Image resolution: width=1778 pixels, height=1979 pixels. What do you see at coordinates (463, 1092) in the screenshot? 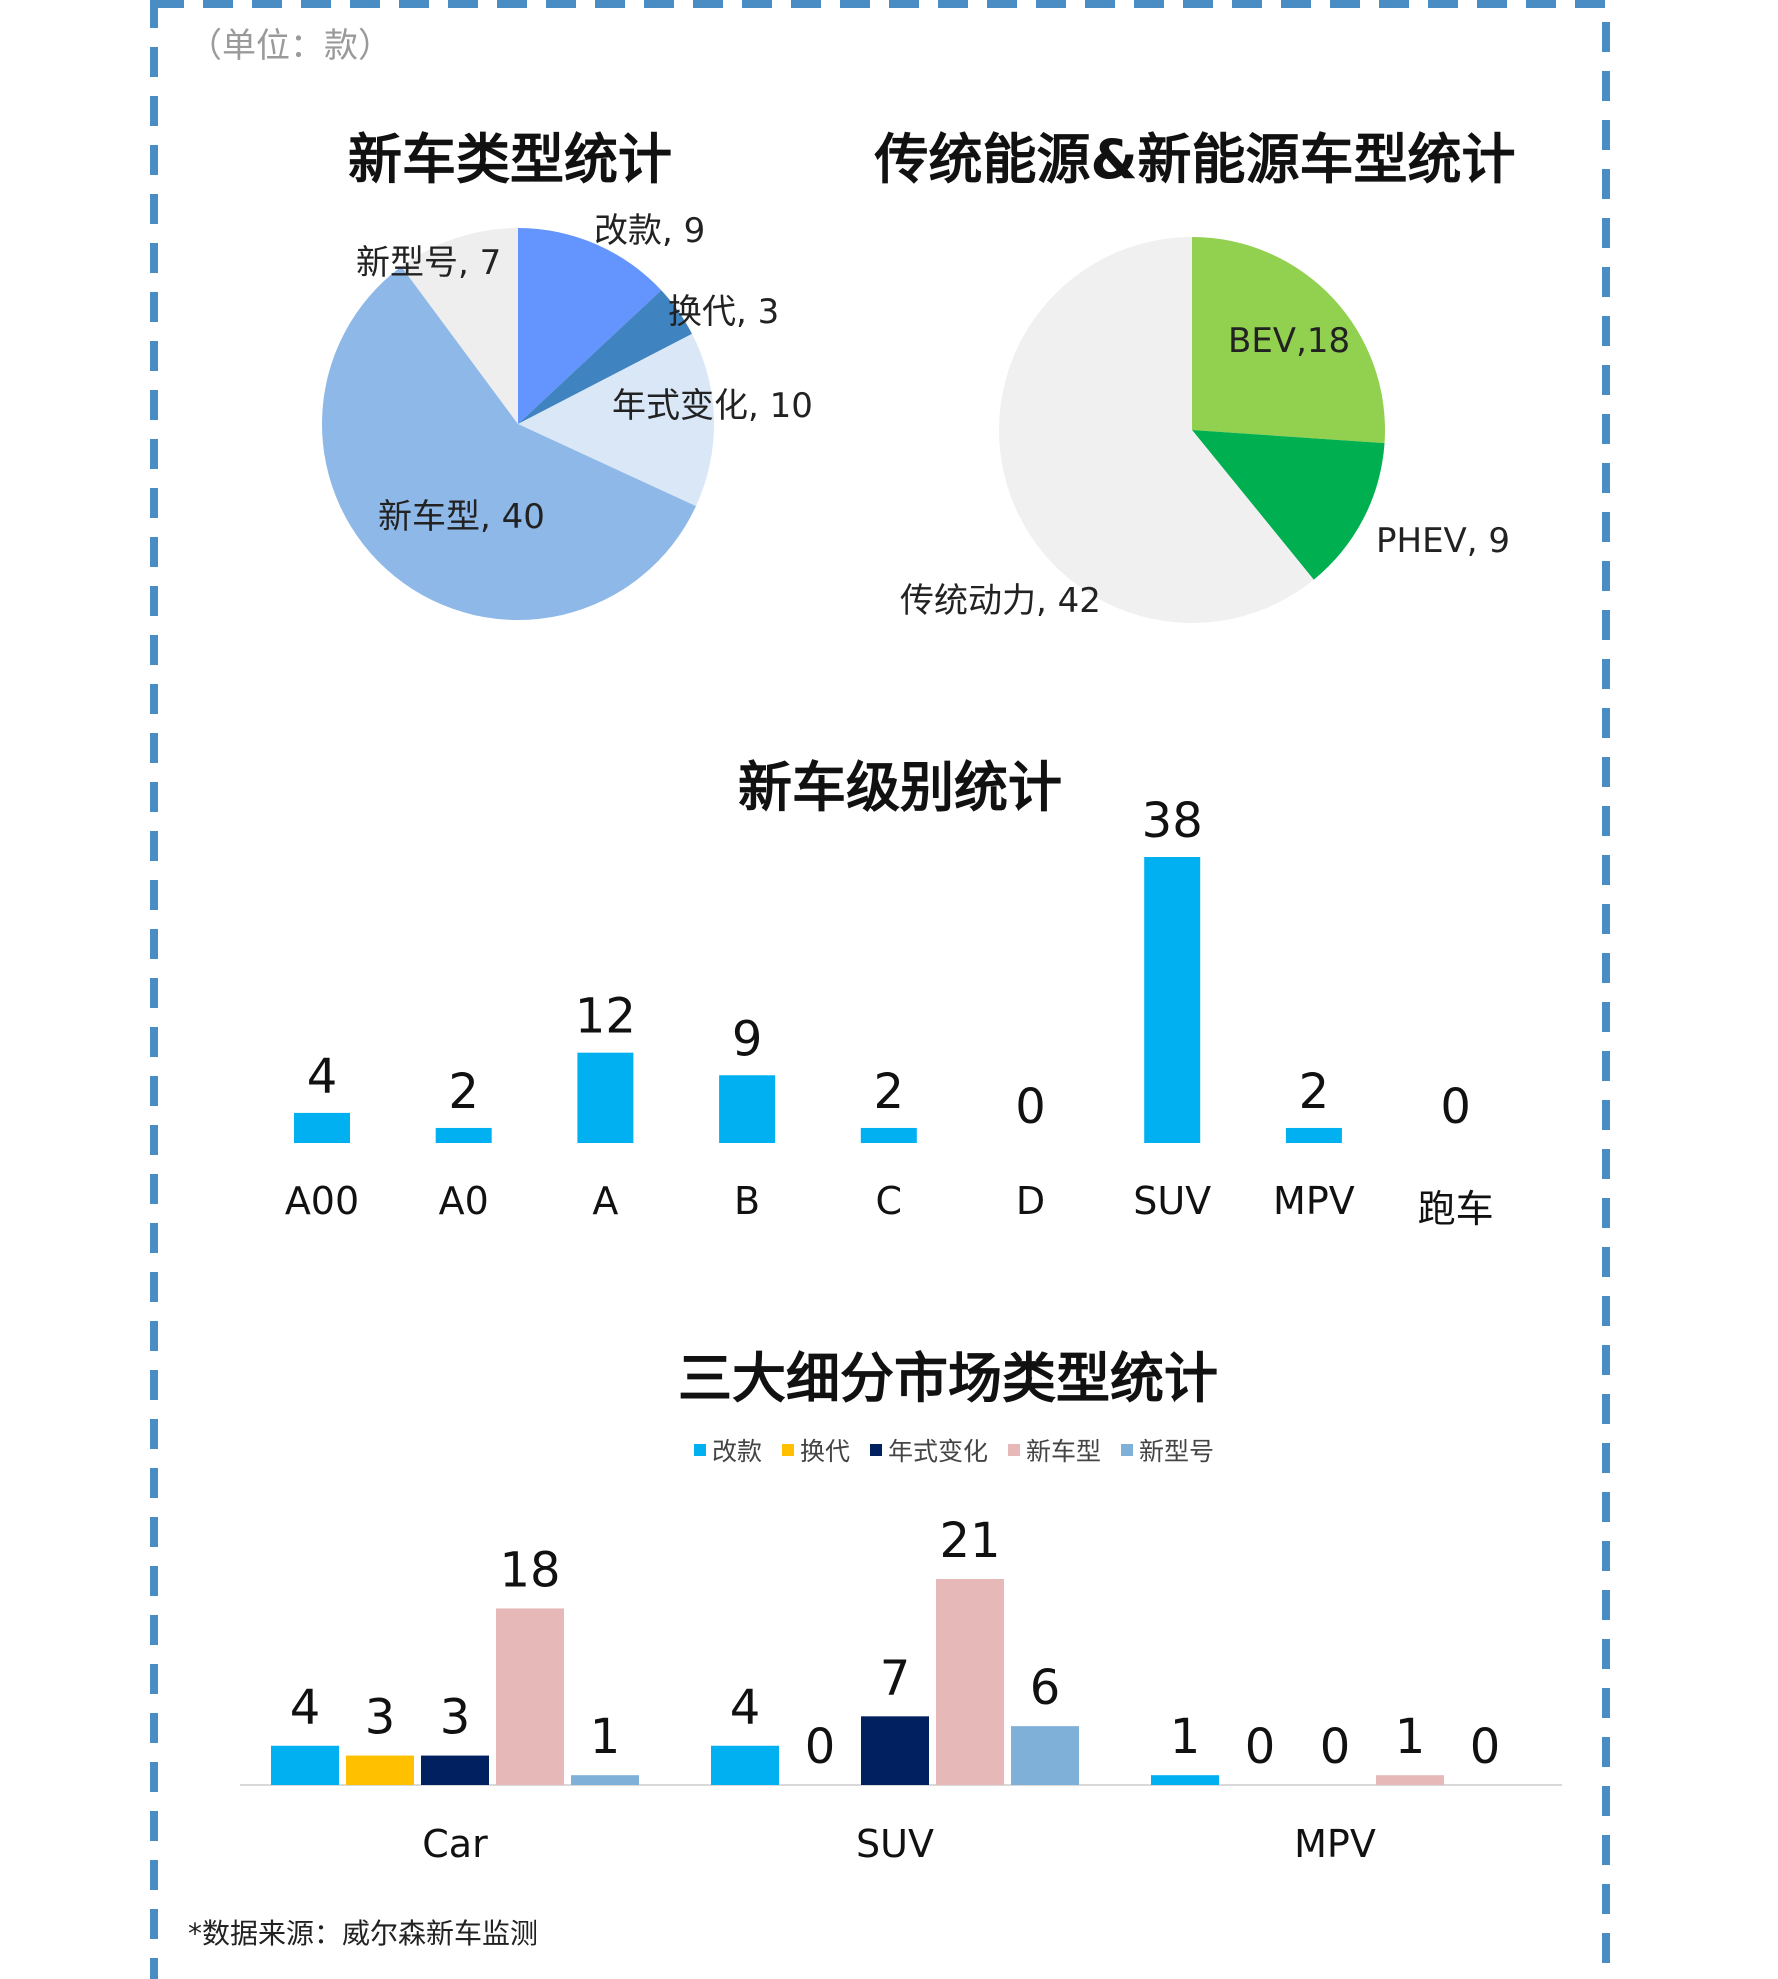
I see `class-value-label-1: 2` at bounding box center [463, 1092].